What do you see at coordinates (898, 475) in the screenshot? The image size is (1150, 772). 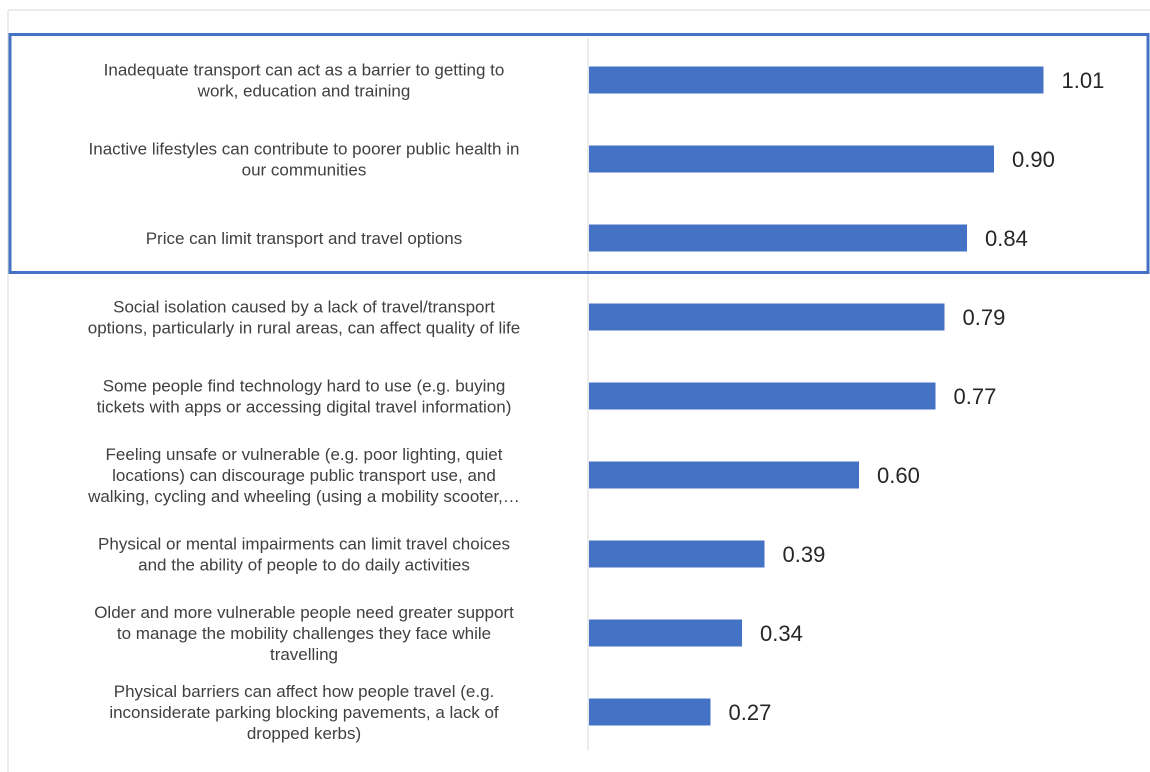 I see `value-label-6: 0.60` at bounding box center [898, 475].